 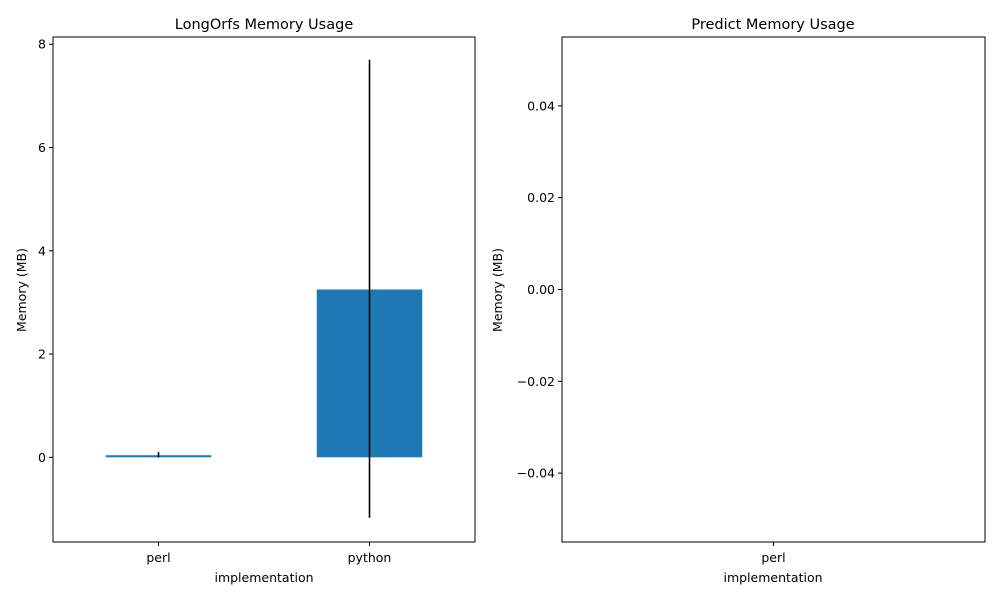 I want to click on y-tick-label: 0, so click(x=42, y=457).